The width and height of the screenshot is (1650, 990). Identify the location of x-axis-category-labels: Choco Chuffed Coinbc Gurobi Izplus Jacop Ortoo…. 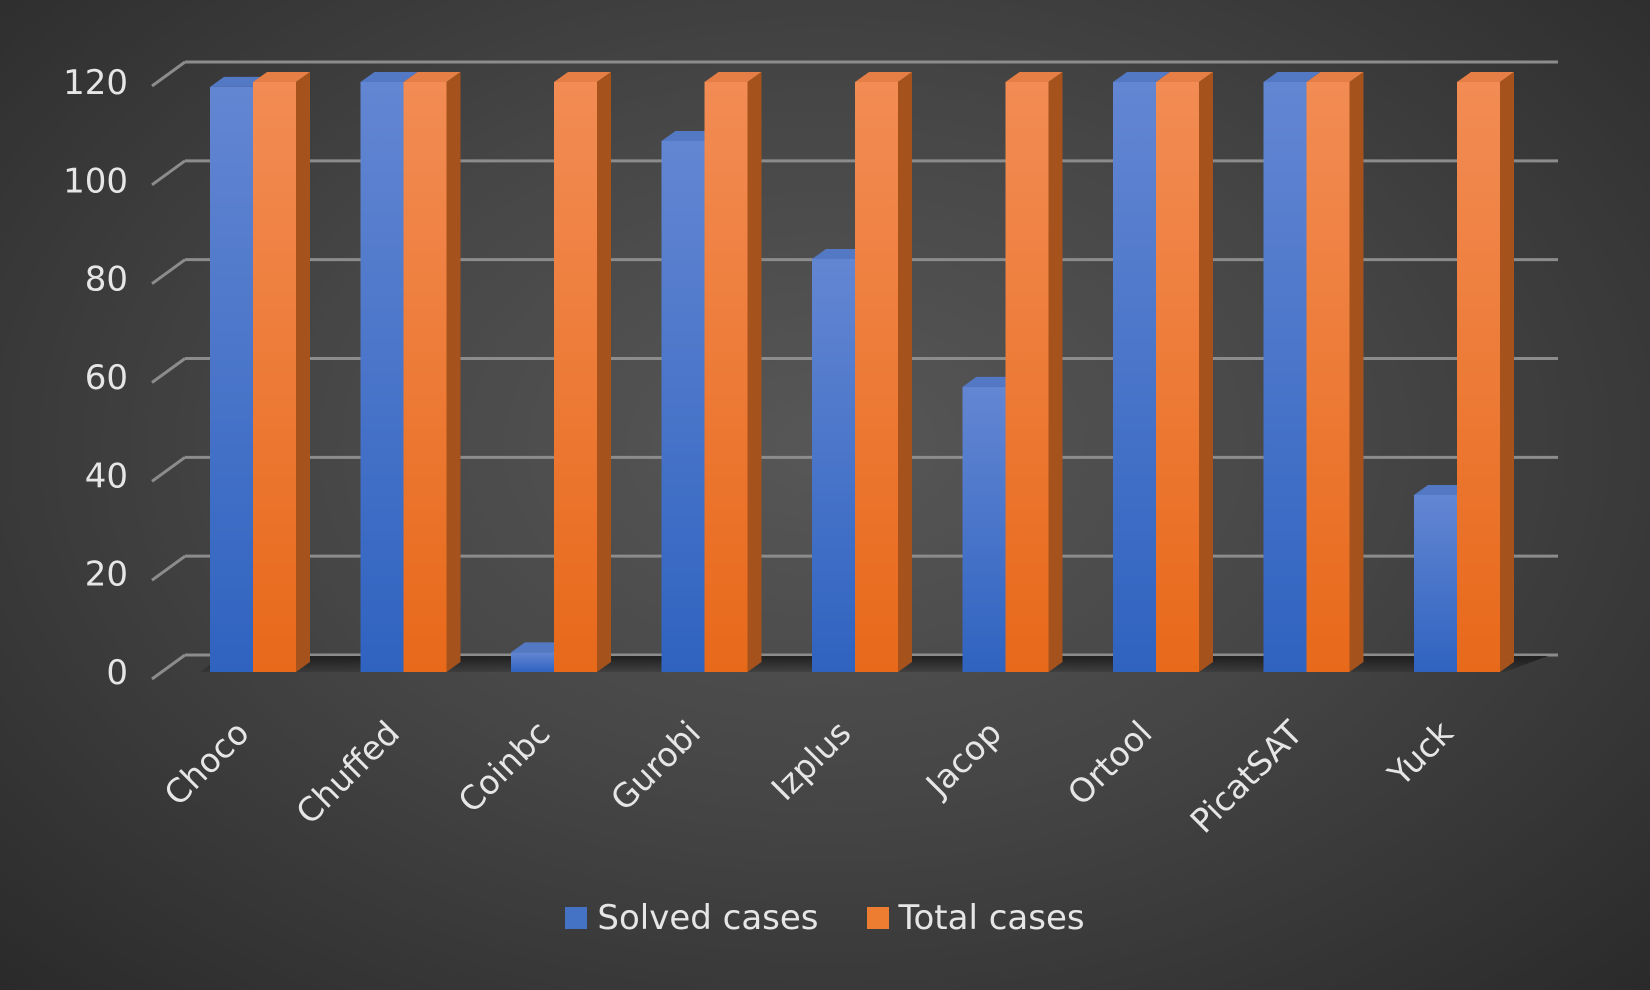
(808, 776).